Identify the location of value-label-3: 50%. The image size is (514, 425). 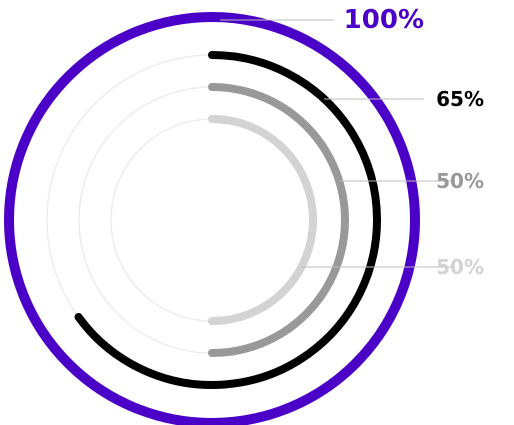
(460, 181).